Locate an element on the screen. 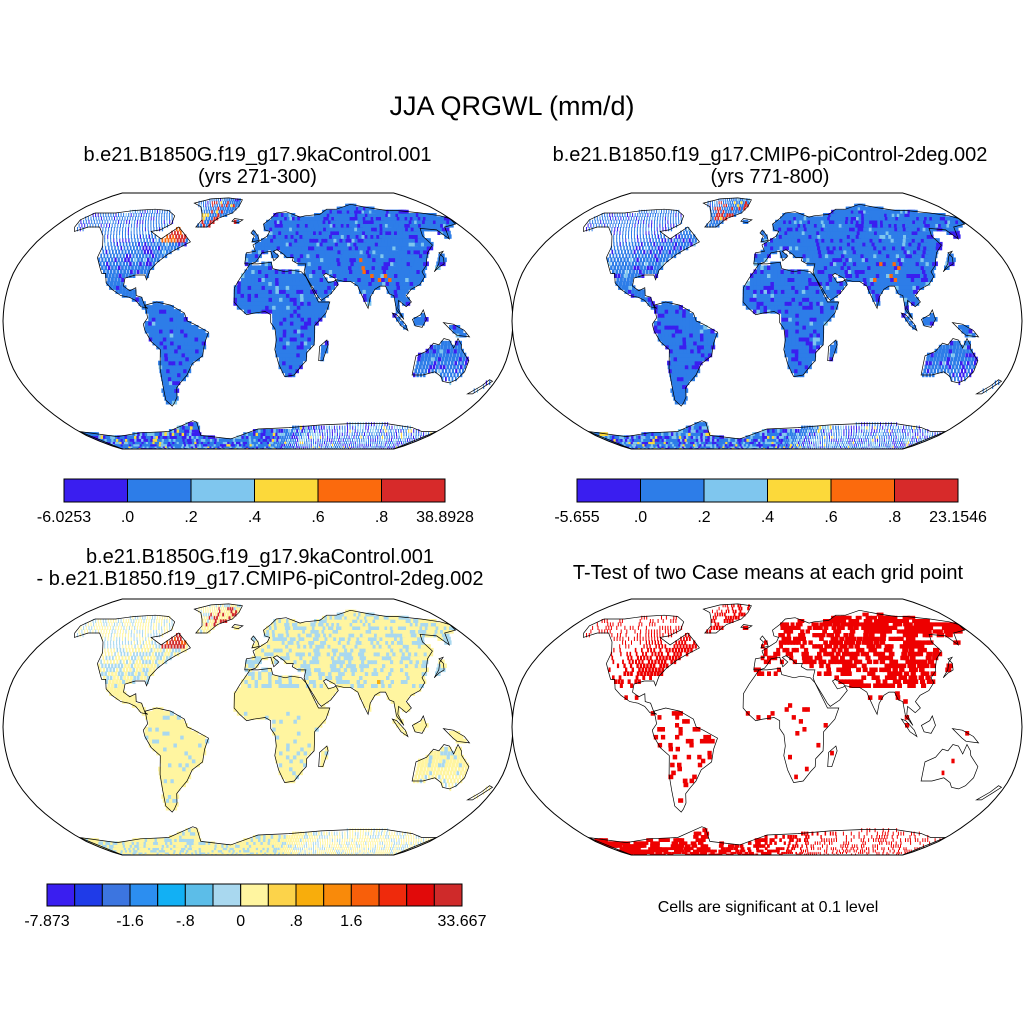 The width and height of the screenshot is (1024, 1024). map-case1-grid-cells is located at coordinates (284, 323).